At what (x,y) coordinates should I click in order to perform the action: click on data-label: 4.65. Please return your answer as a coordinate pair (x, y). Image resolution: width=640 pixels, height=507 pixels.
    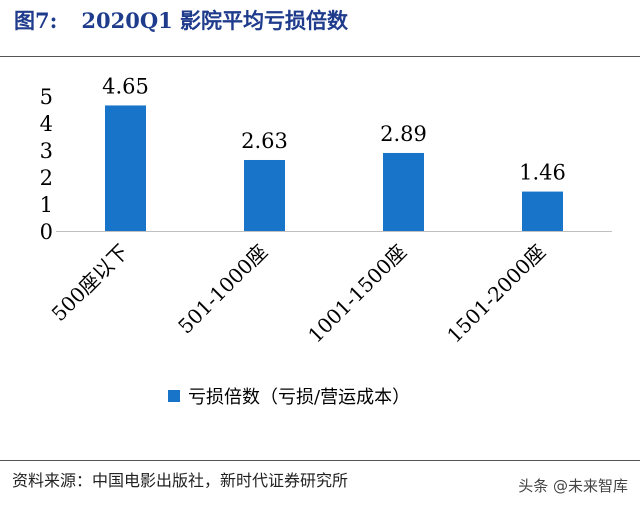
    Looking at the image, I should click on (125, 86).